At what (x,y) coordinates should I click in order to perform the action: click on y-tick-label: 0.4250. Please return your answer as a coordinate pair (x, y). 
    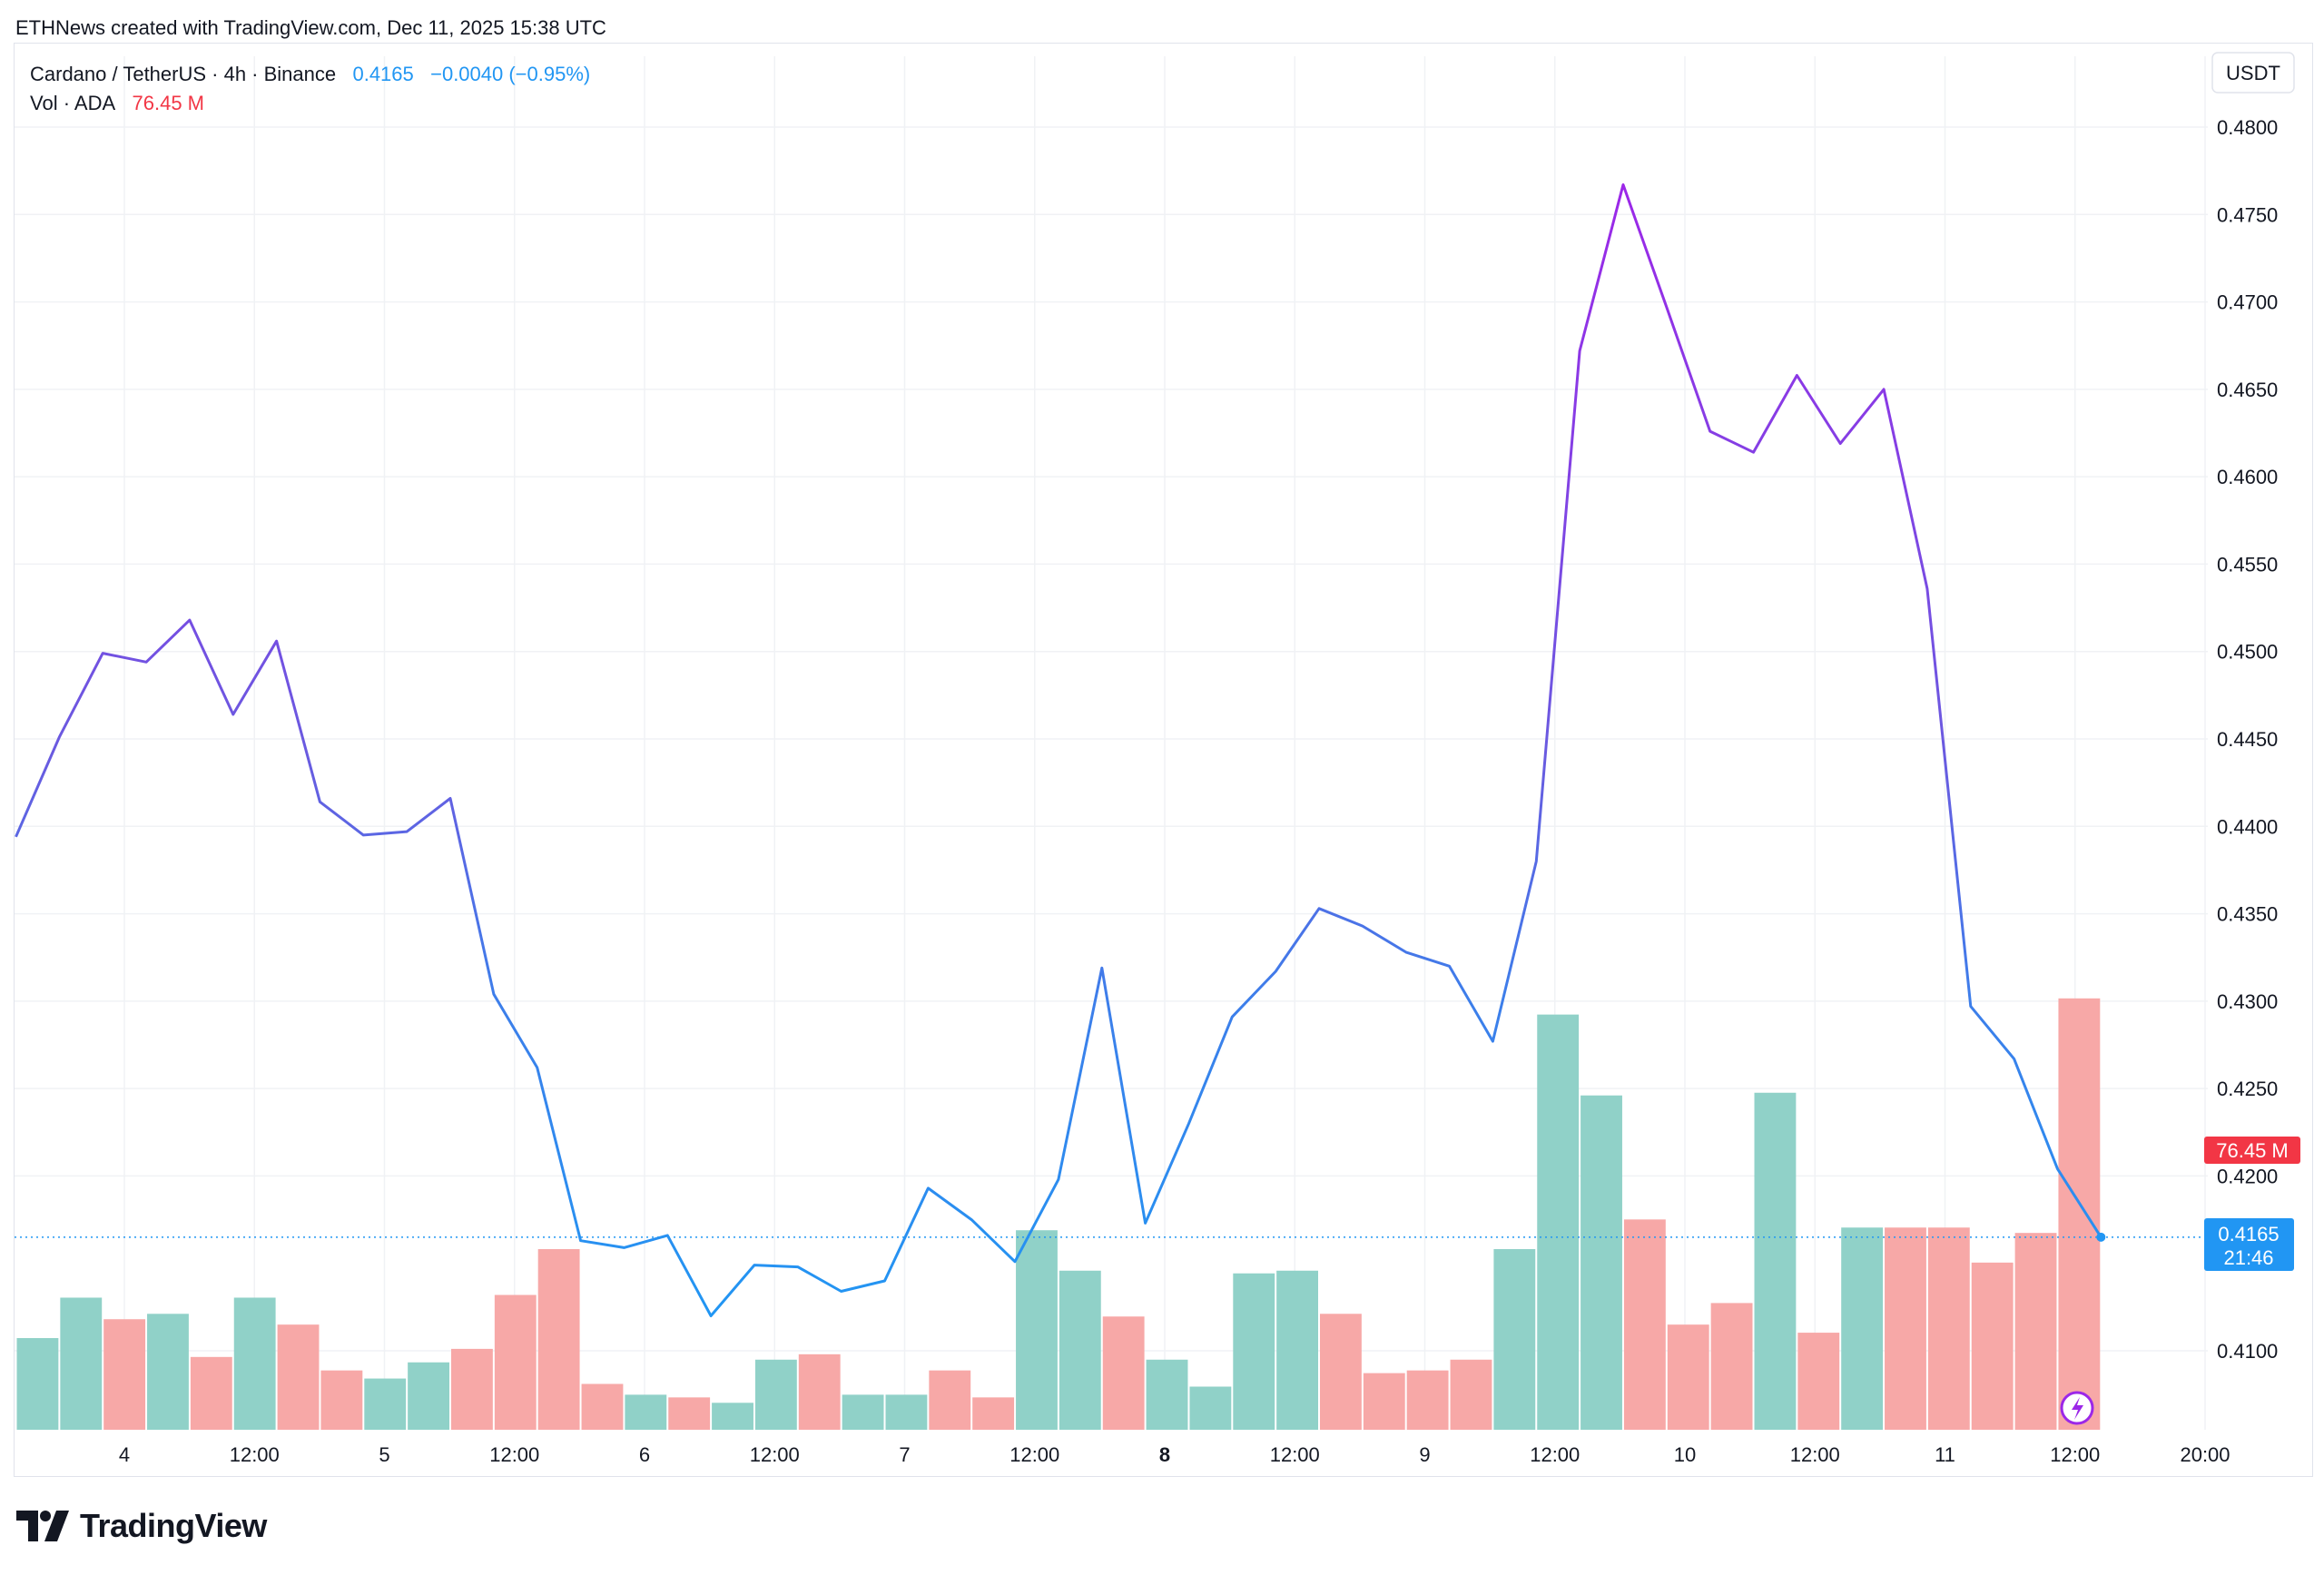
    Looking at the image, I should click on (2247, 1089).